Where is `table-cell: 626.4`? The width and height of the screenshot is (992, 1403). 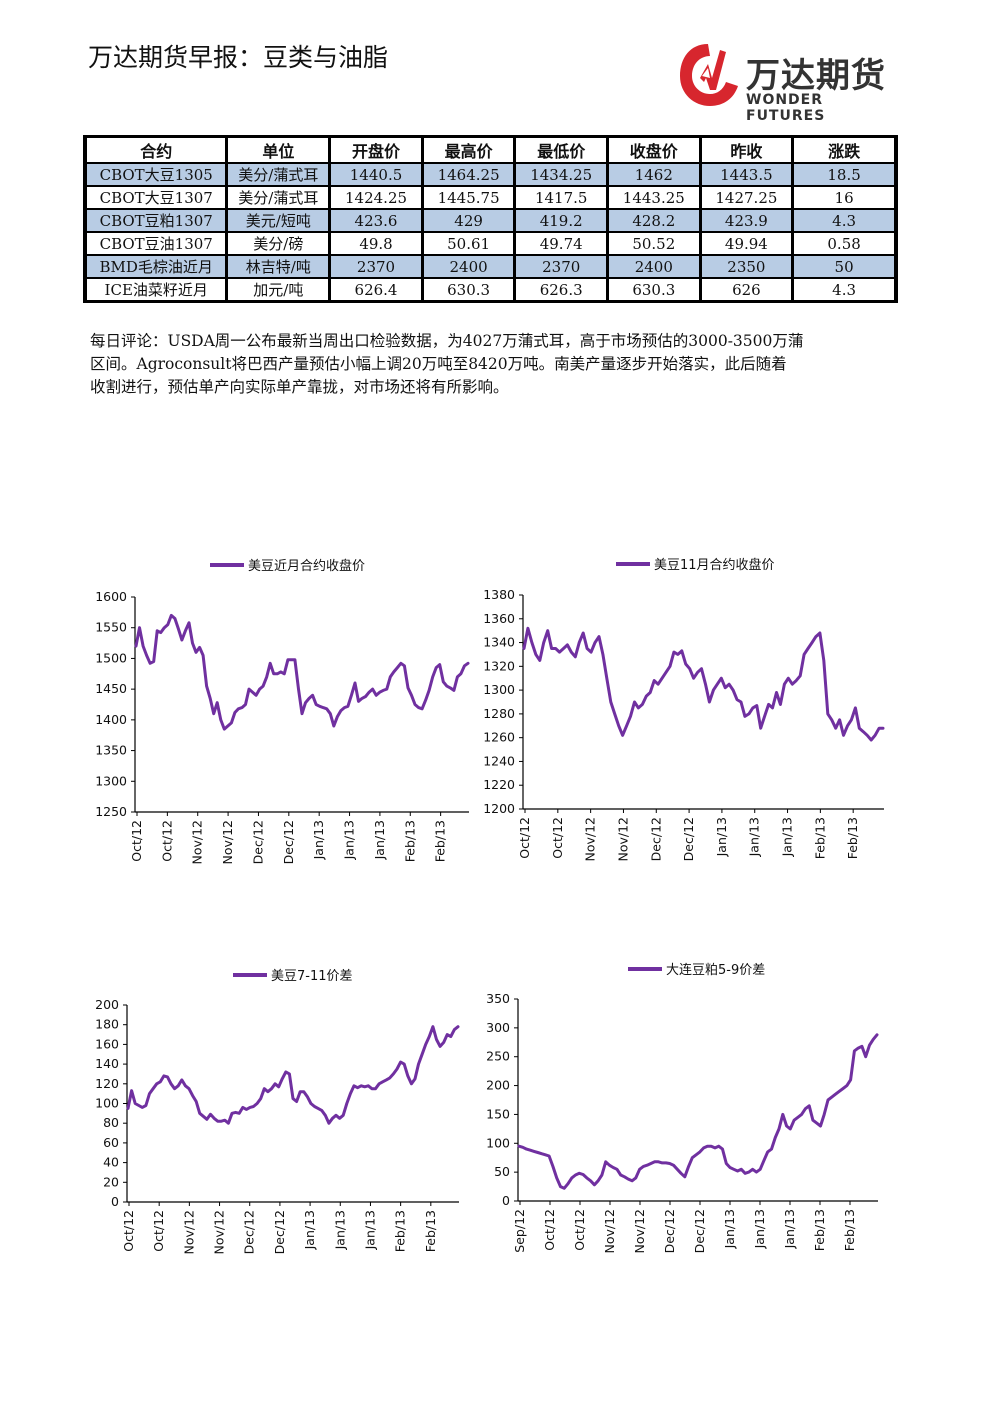 table-cell: 626.4 is located at coordinates (376, 289).